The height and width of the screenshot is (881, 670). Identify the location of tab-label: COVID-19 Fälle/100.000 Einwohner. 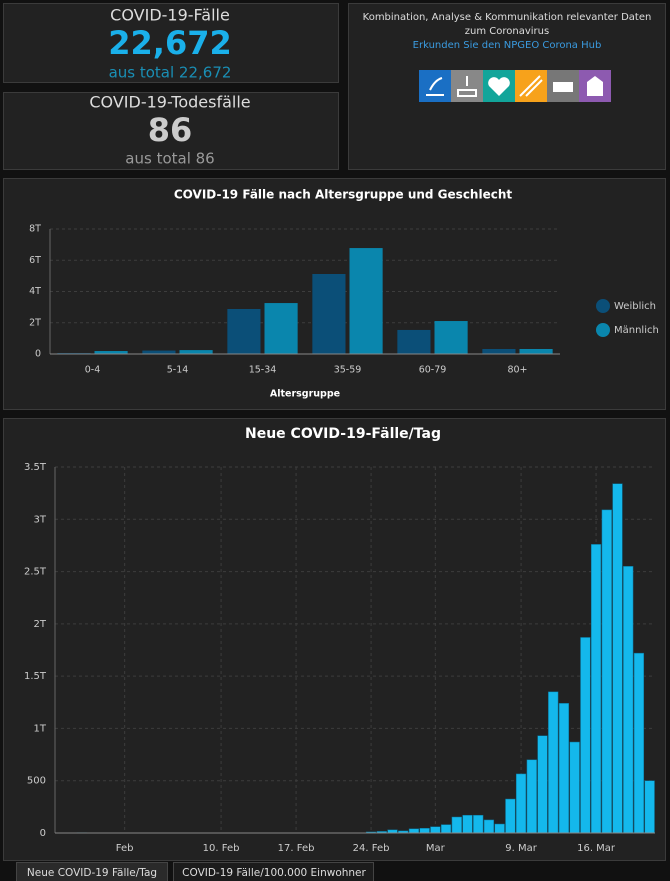
(274, 873).